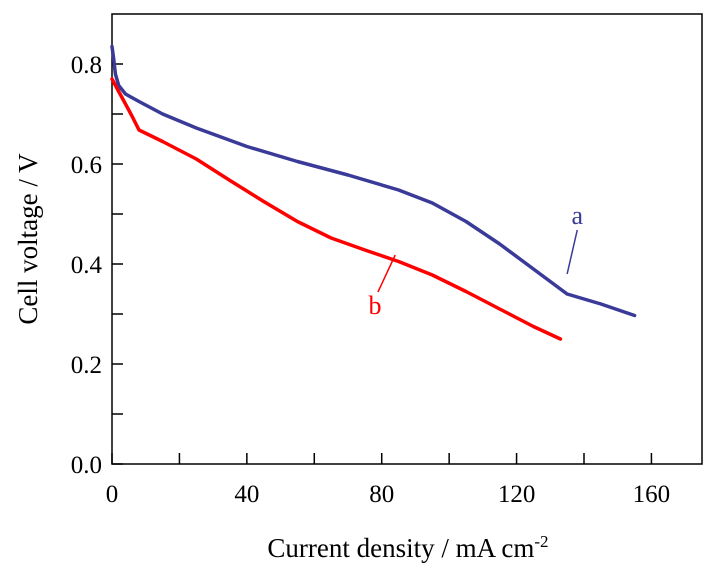  Describe the element at coordinates (28, 239) in the screenshot. I see `y-axis-title: Cell voltage / V` at that location.